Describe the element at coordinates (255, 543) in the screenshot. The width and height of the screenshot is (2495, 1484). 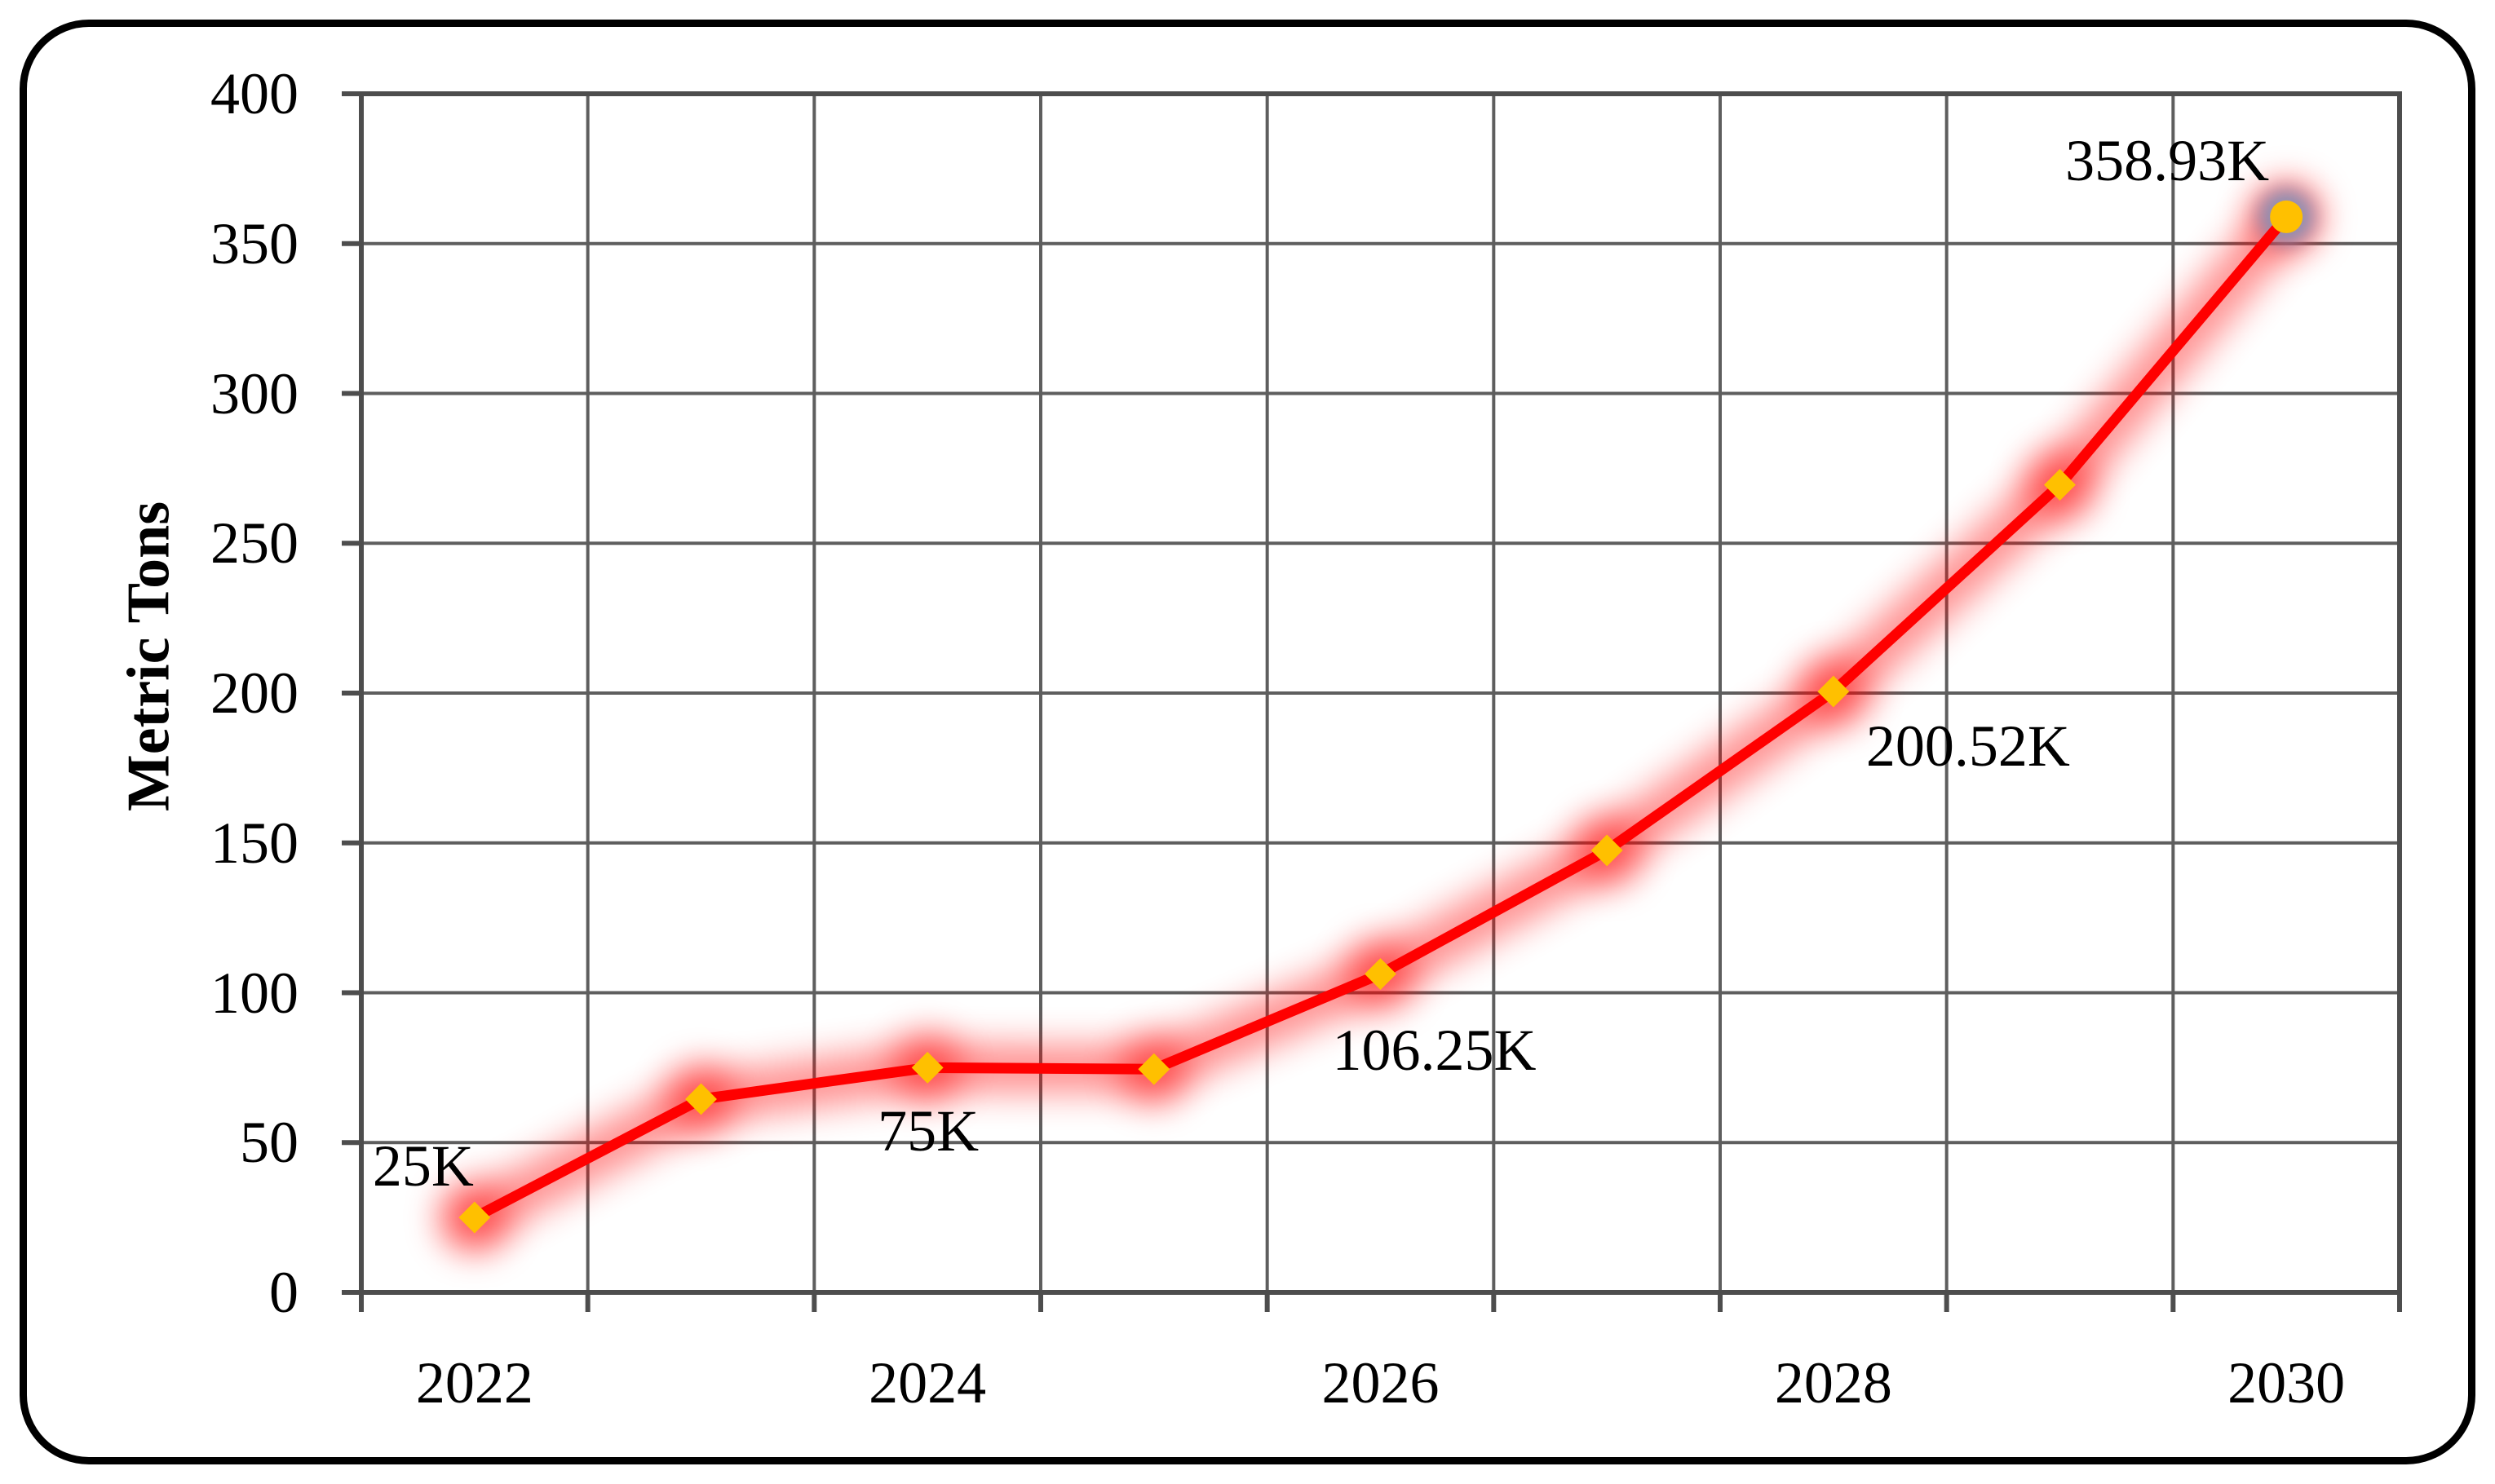
I see `y-tick-label-250: 250` at that location.